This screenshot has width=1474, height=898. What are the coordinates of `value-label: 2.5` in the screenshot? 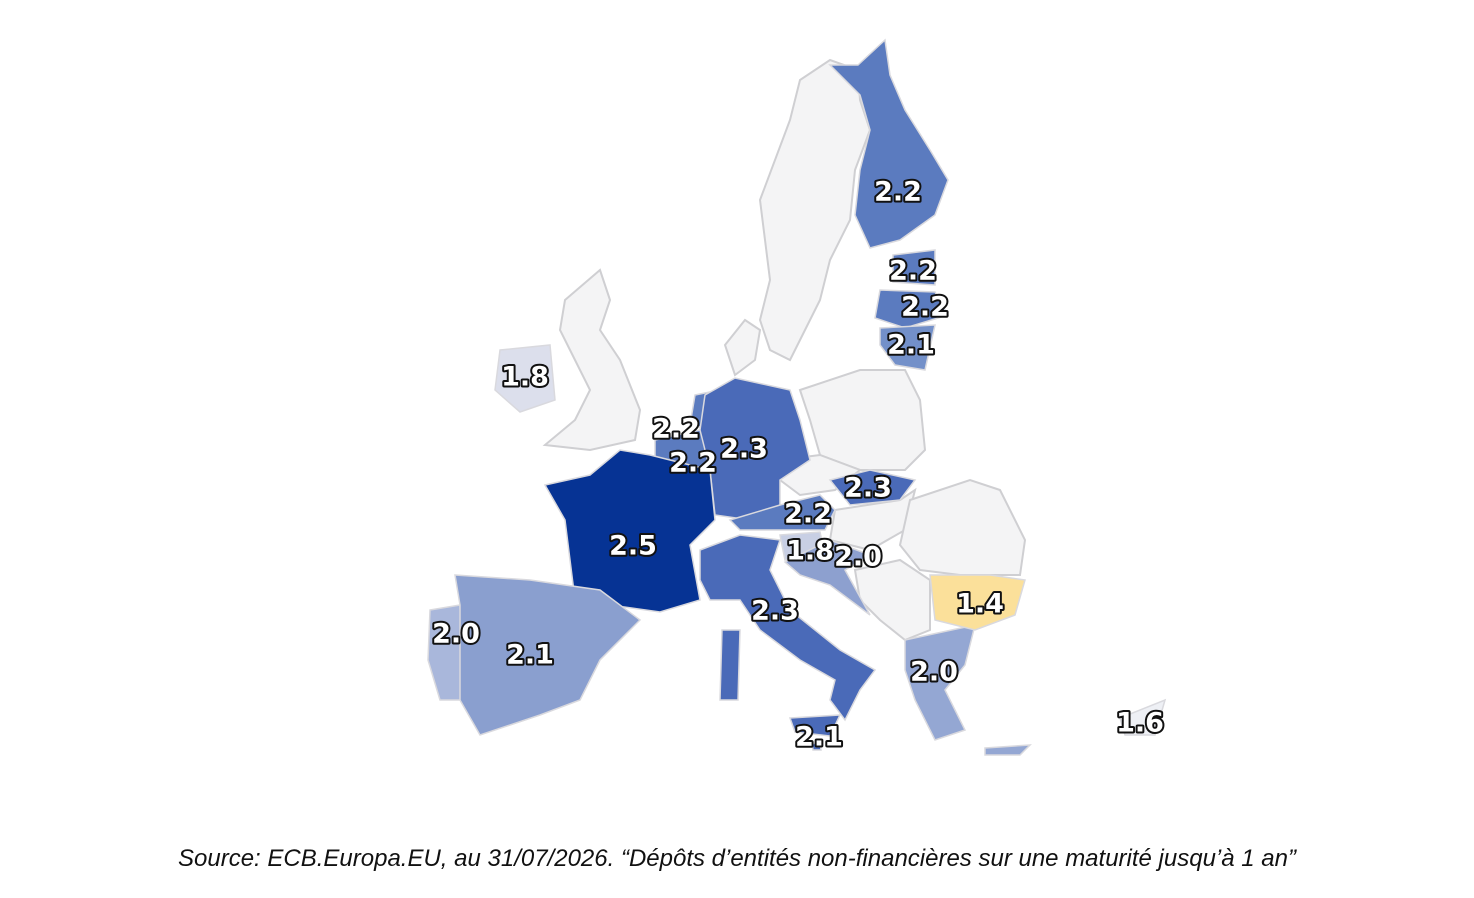 It's located at (633, 546).